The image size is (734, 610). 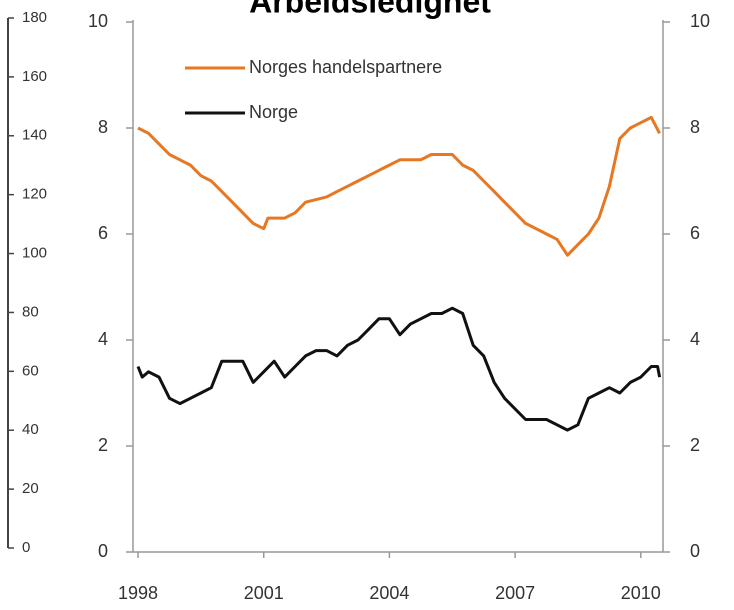 I want to click on y2-tick-label: 4, so click(x=695, y=339).